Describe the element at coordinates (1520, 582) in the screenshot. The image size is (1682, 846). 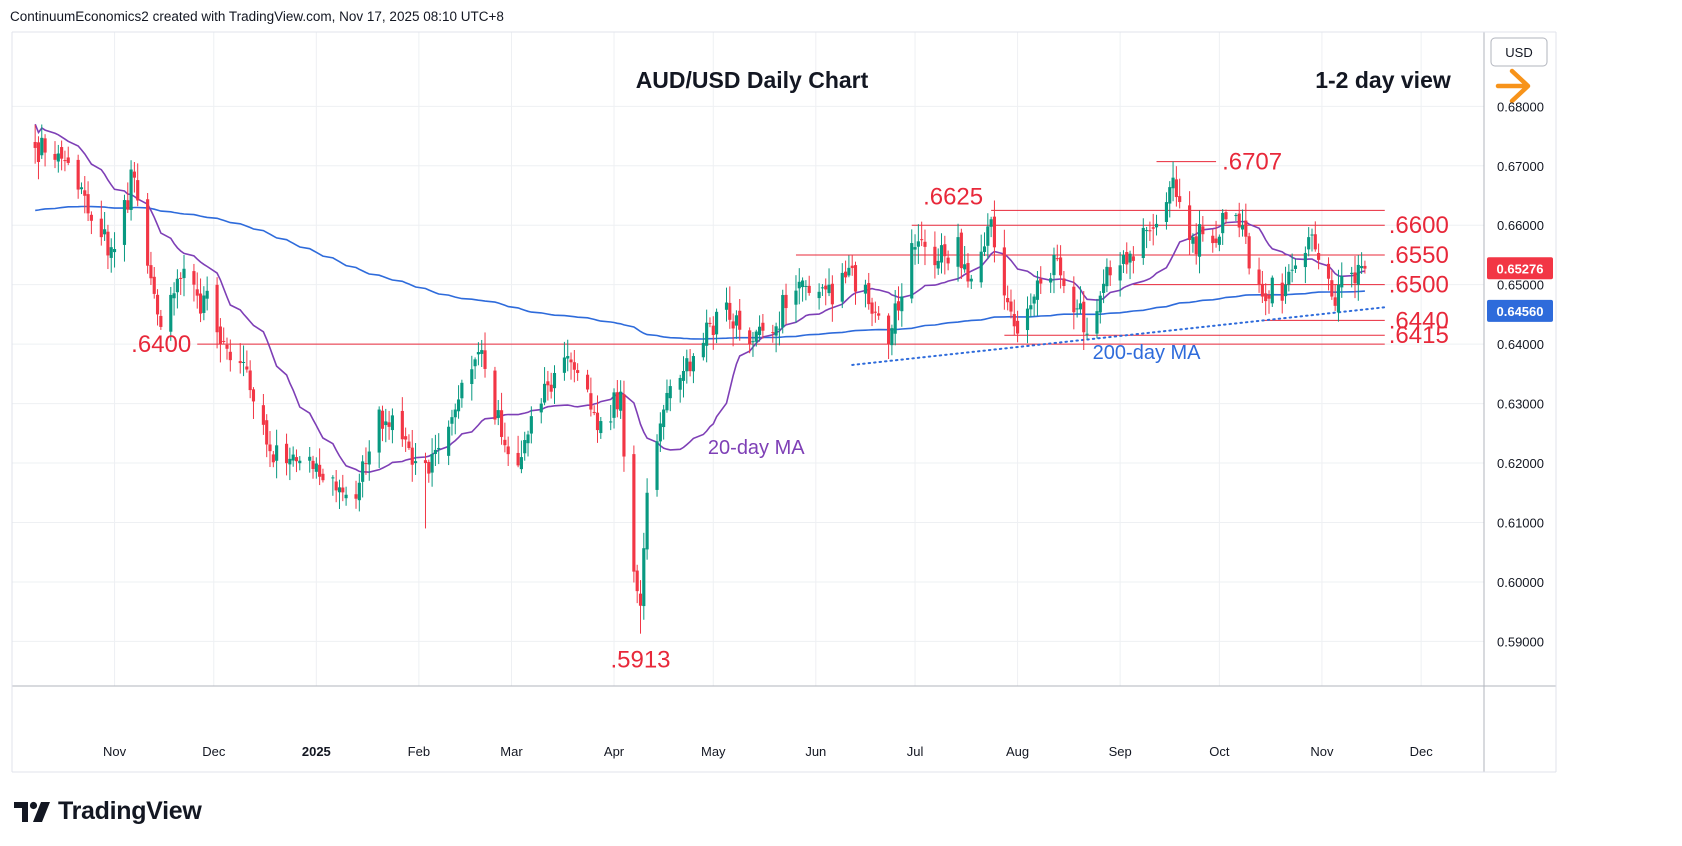
I see `y-tick-label: 0.60000` at that location.